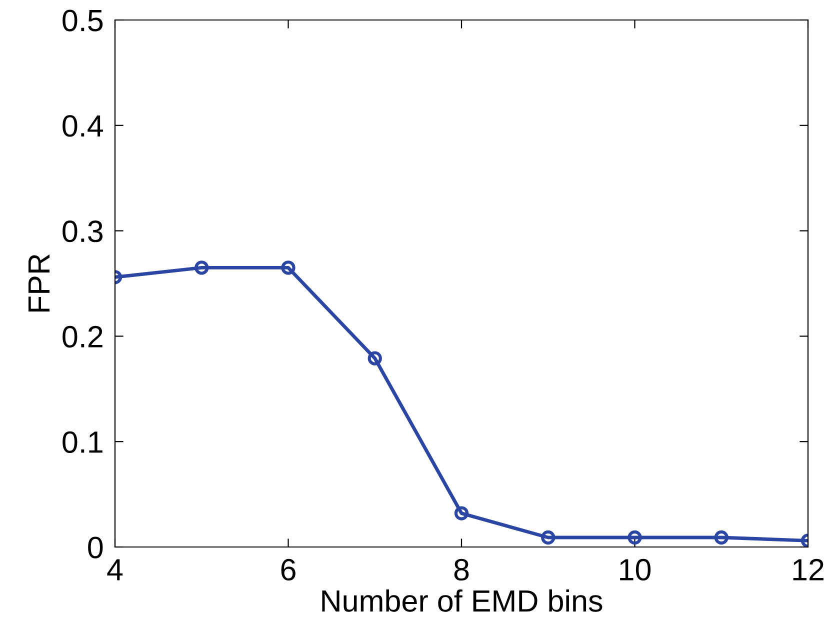 This screenshot has width=827, height=635. What do you see at coordinates (39, 283) in the screenshot?
I see `y-axis-title: FPR` at bounding box center [39, 283].